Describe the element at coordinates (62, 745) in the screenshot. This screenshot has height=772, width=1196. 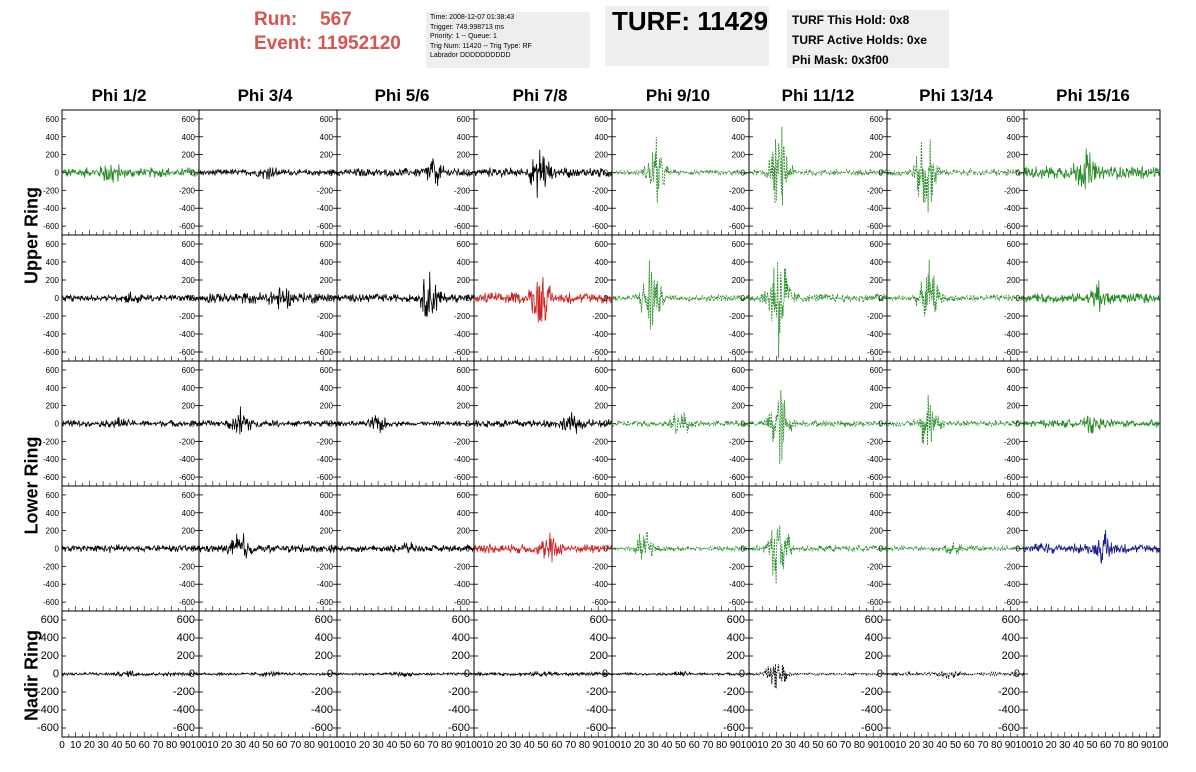
I see `x-tick-label: 0` at that location.